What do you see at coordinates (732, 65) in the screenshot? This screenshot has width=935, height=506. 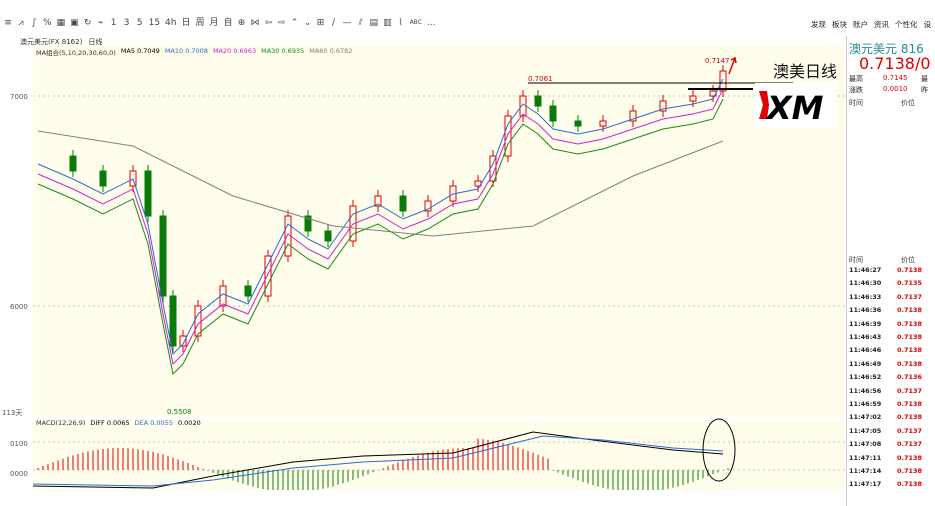 I see `up-arrow-annotation` at bounding box center [732, 65].